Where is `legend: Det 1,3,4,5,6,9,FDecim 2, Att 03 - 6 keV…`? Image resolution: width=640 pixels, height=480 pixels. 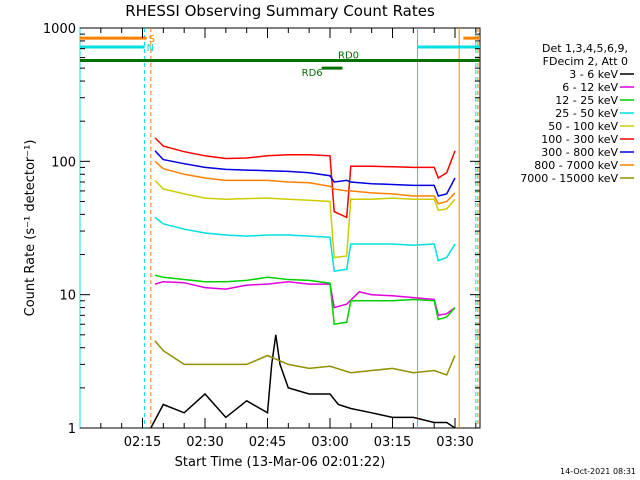 legend: Det 1,3,4,5,6,9,FDecim 2, Att 03 - 6 keV… is located at coordinates (577, 113).